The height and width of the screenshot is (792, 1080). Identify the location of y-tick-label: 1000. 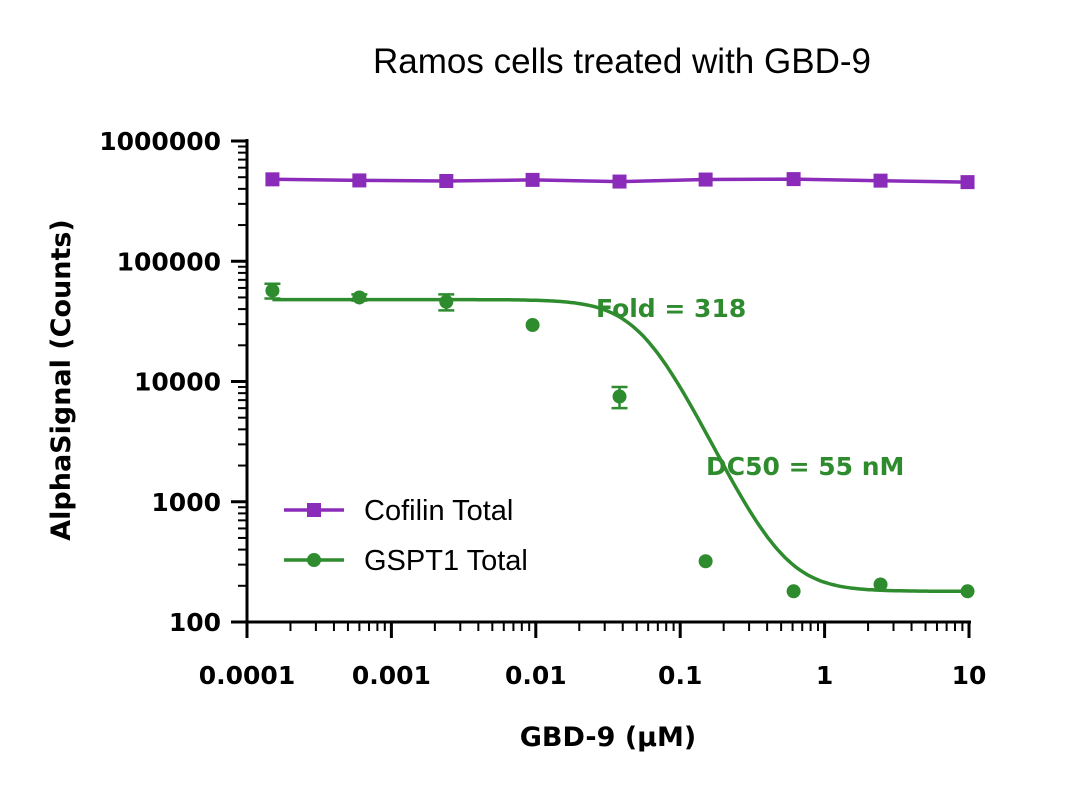
(186, 502).